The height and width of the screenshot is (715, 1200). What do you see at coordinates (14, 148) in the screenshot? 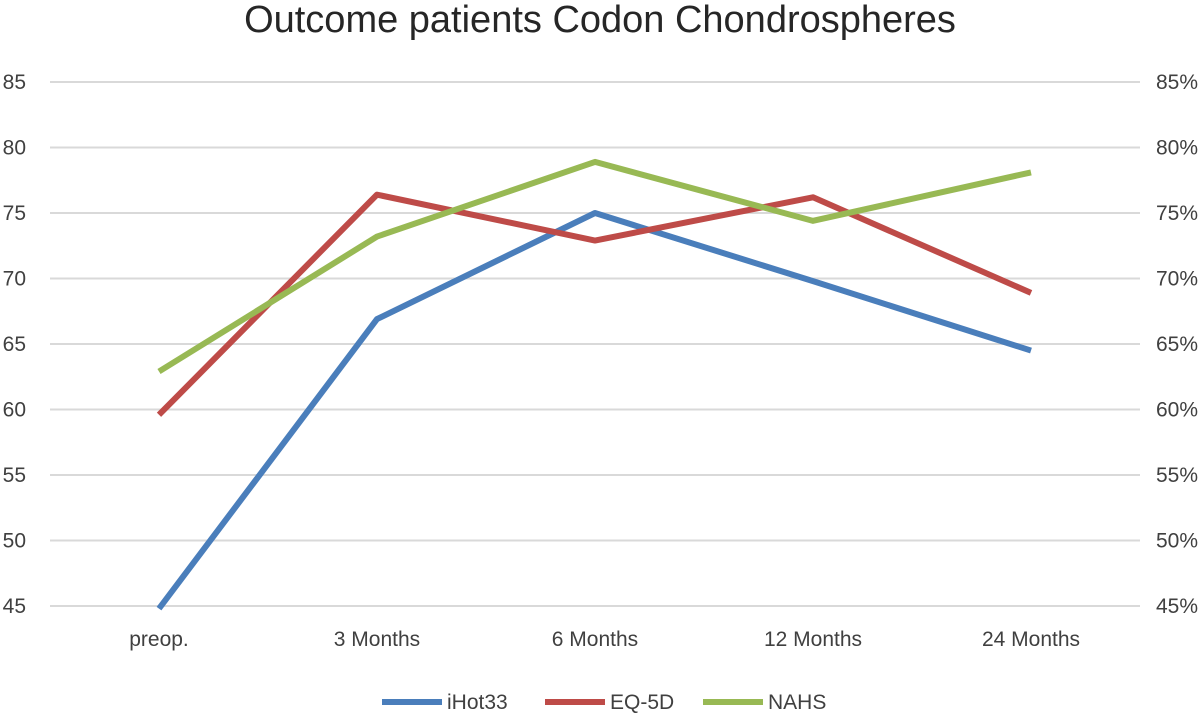
I see `y-tick-label-left: 80` at bounding box center [14, 148].